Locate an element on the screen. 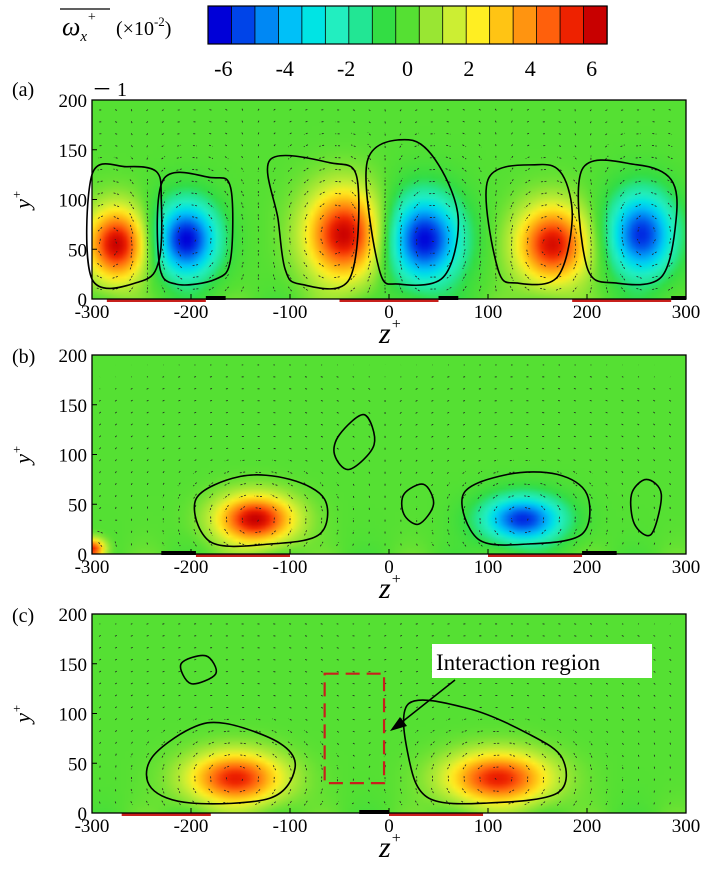 The image size is (712, 889). y-tick-label: 150 is located at coordinates (73, 665).